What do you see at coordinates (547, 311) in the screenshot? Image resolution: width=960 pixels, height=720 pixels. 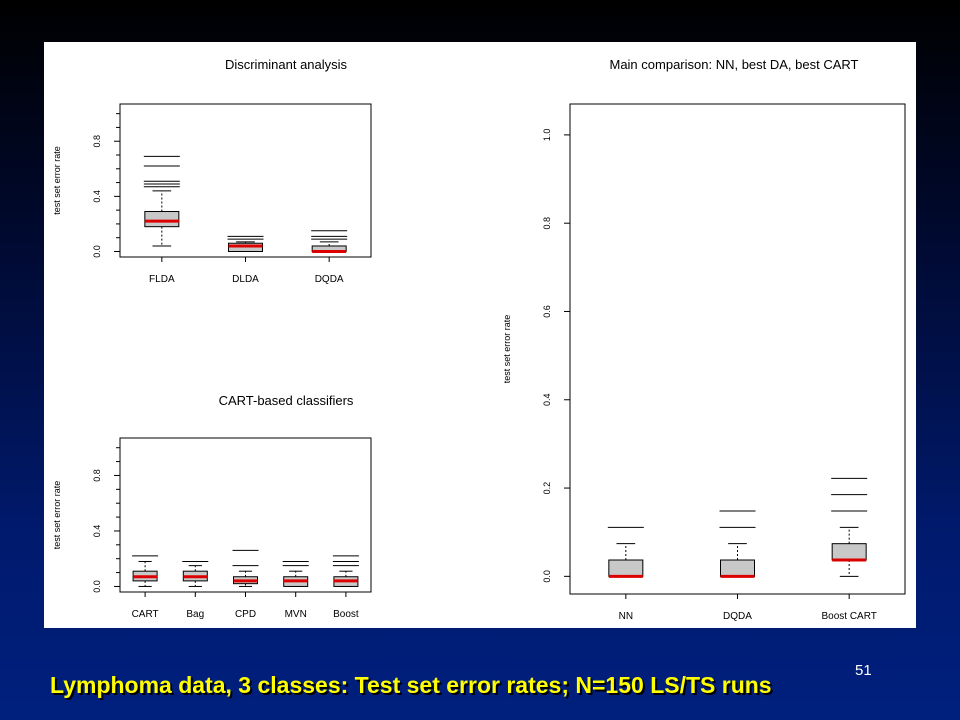 I see `y-tick-label: 0.6` at bounding box center [547, 311].